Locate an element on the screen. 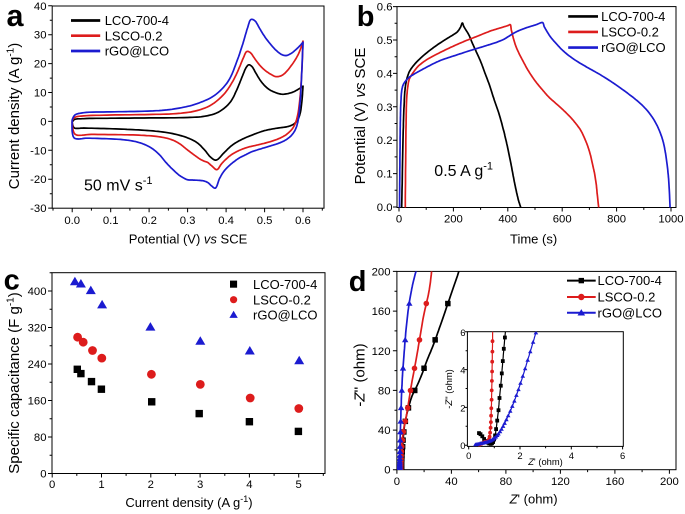 This screenshot has height=514, width=685. svg-text: b is located at coordinates (366, 17).